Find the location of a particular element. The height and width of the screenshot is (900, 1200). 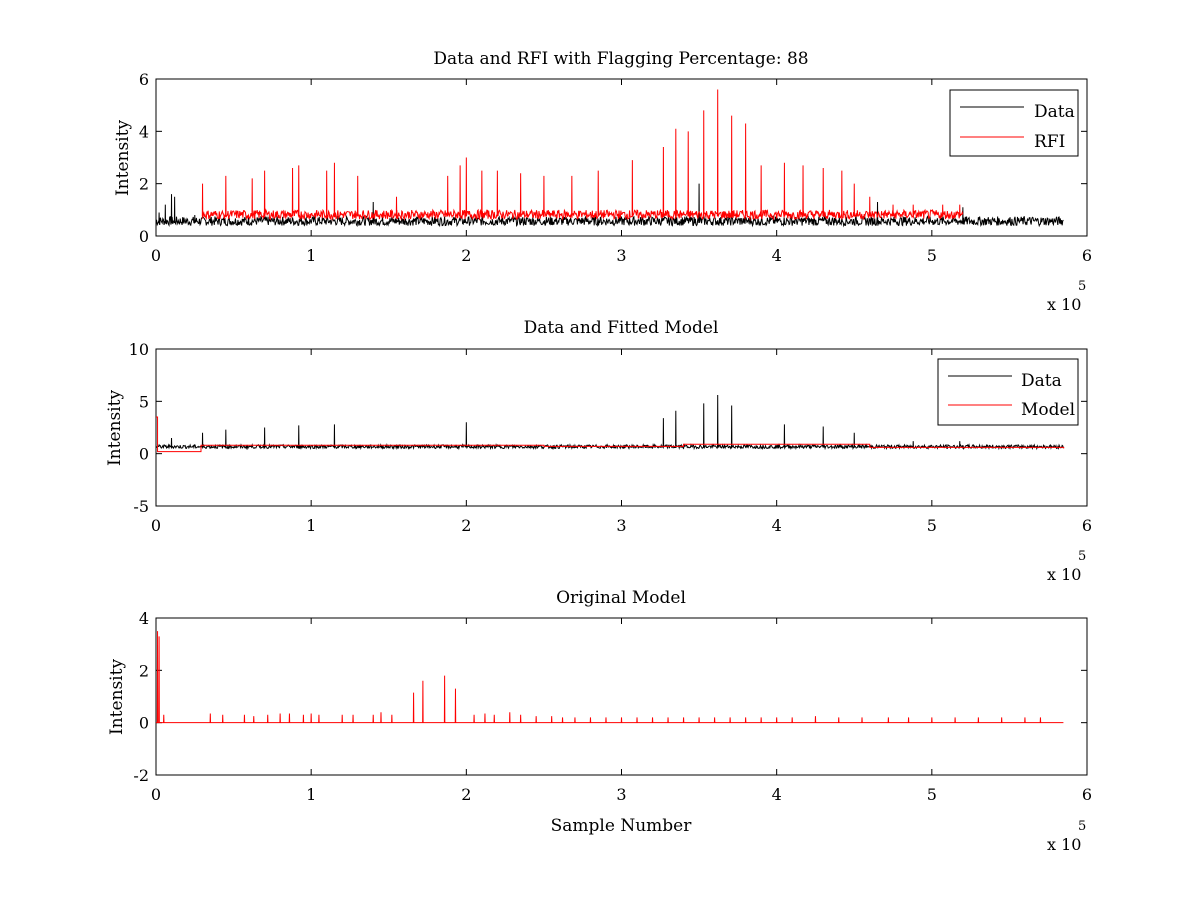

y-tick-label: 6 is located at coordinates (144, 79).